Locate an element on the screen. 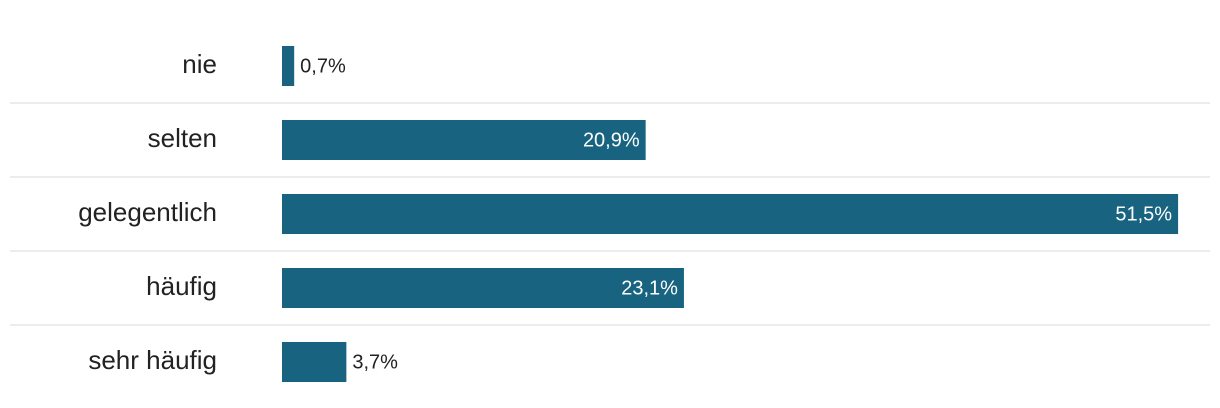  value-label: 3,7% is located at coordinates (375, 362).